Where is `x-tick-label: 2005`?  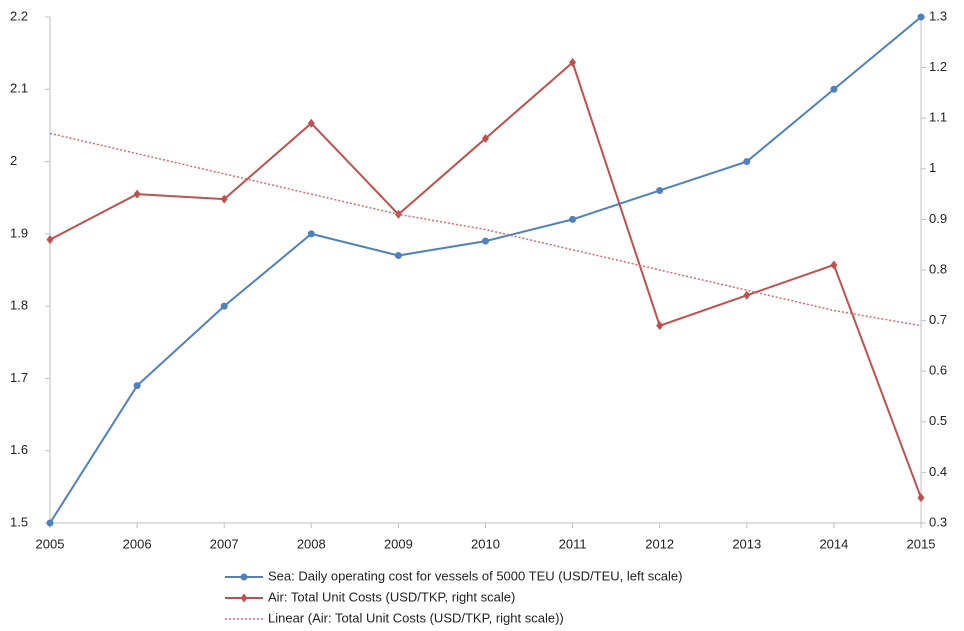 x-tick-label: 2005 is located at coordinates (50, 543).